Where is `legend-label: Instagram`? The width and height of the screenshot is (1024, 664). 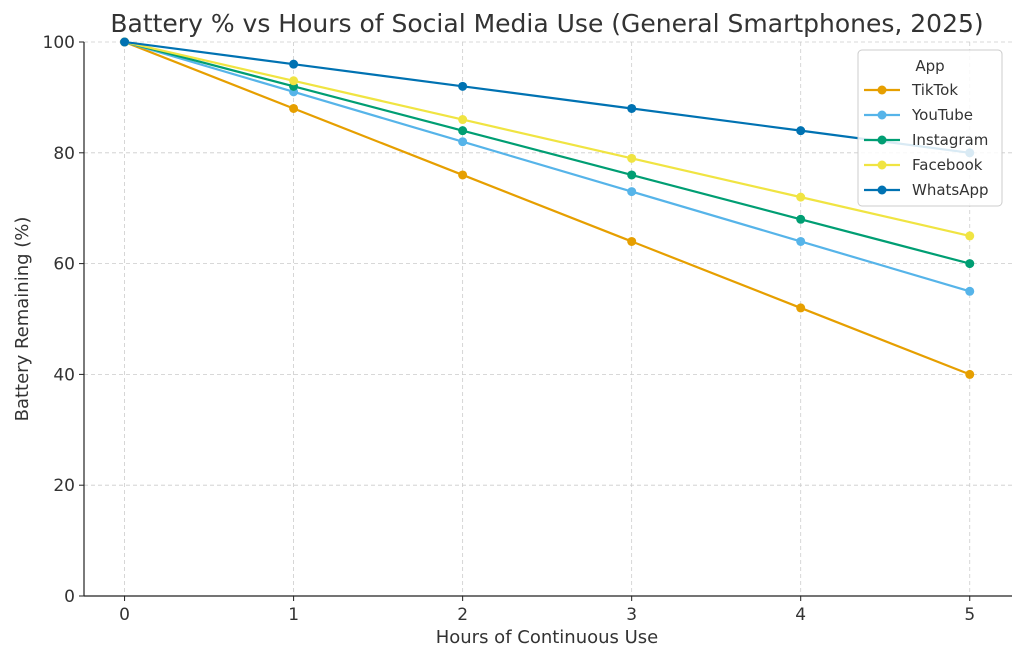
legend-label: Instagram is located at coordinates (950, 140).